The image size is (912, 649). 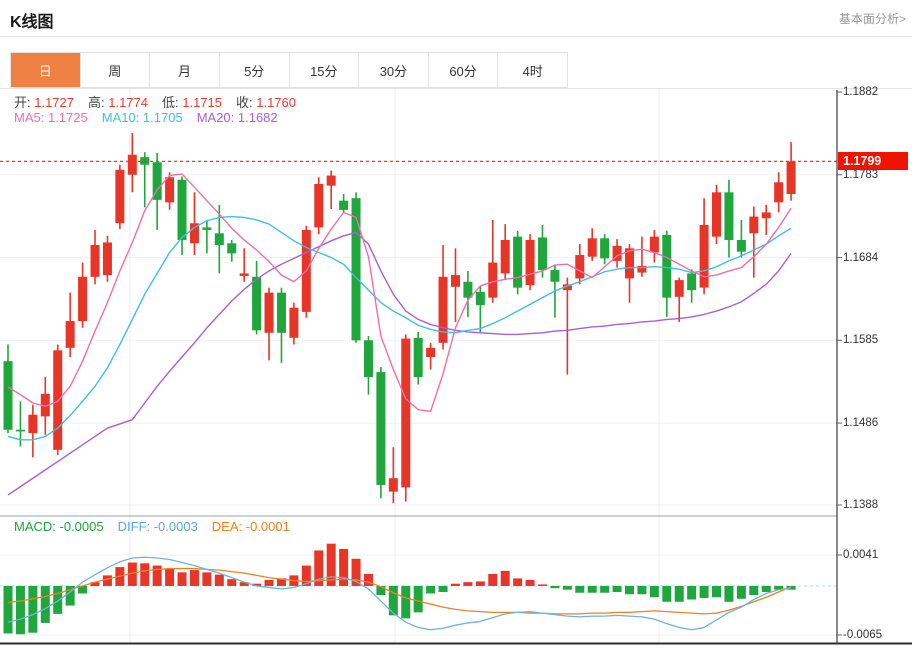 I want to click on tab-period-2: 月, so click(x=185, y=70).